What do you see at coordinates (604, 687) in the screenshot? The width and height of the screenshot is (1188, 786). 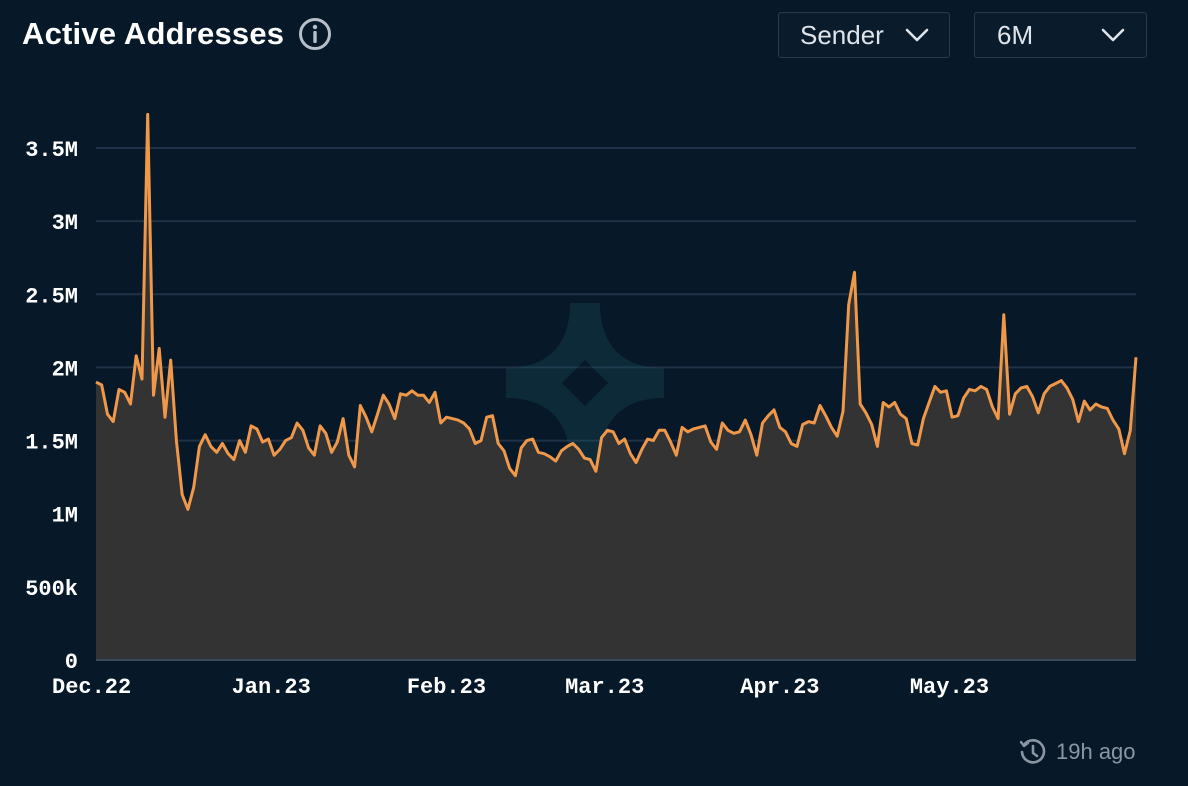 I see `x-tick-label: Mar.23` at bounding box center [604, 687].